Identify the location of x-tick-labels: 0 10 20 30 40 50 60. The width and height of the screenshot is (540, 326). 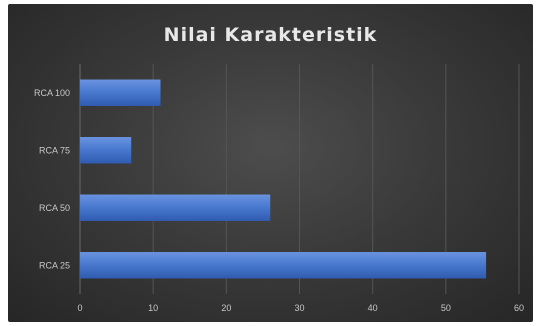
(300, 308).